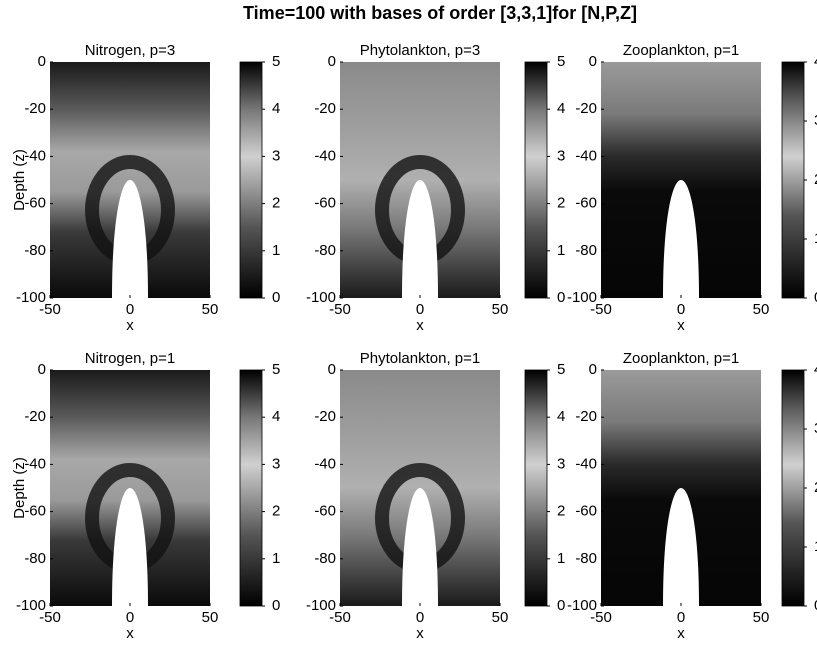 The width and height of the screenshot is (817, 647). I want to click on panel-title: Phytolankton, p=1, so click(420, 358).